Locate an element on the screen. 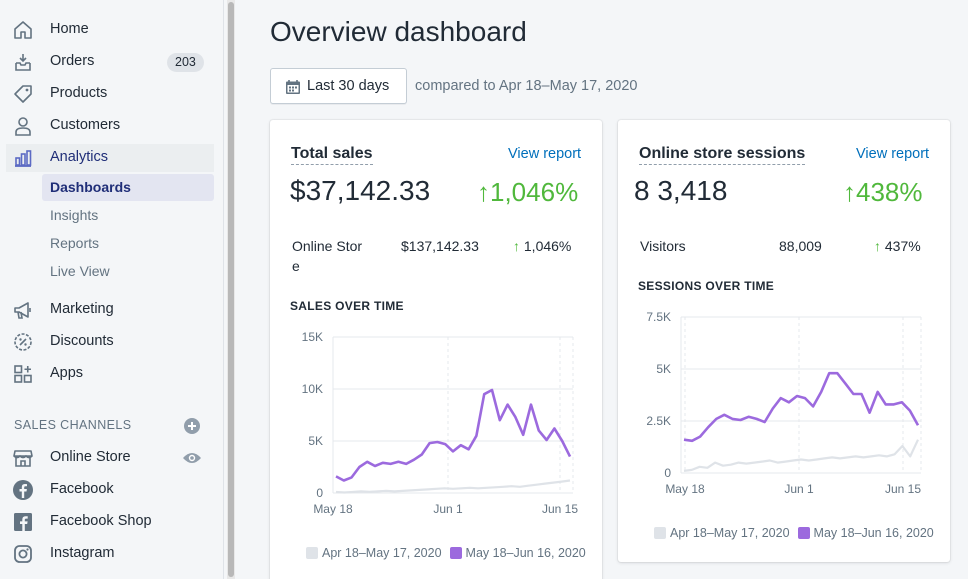 The height and width of the screenshot is (579, 968). facebook-shop-icon is located at coordinates (23, 522).